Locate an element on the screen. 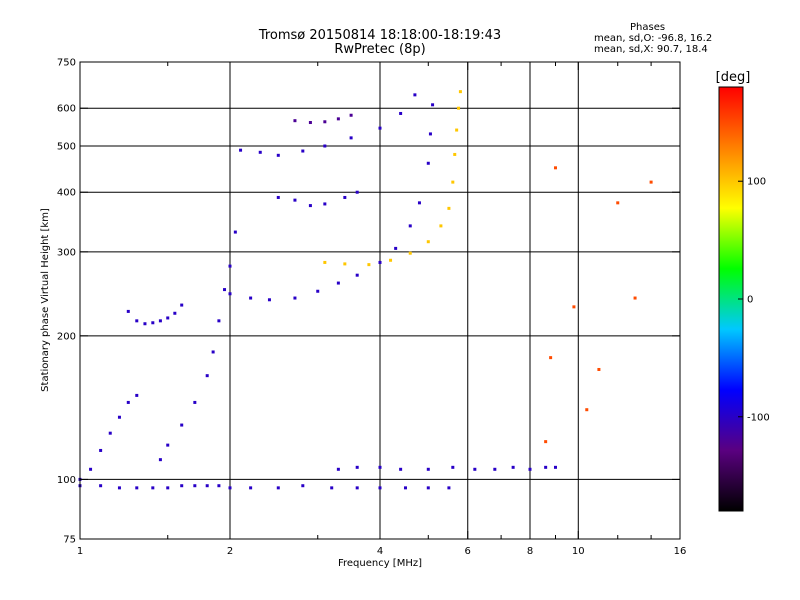 The image size is (800, 600). x-tick-label: 8 is located at coordinates (530, 551).